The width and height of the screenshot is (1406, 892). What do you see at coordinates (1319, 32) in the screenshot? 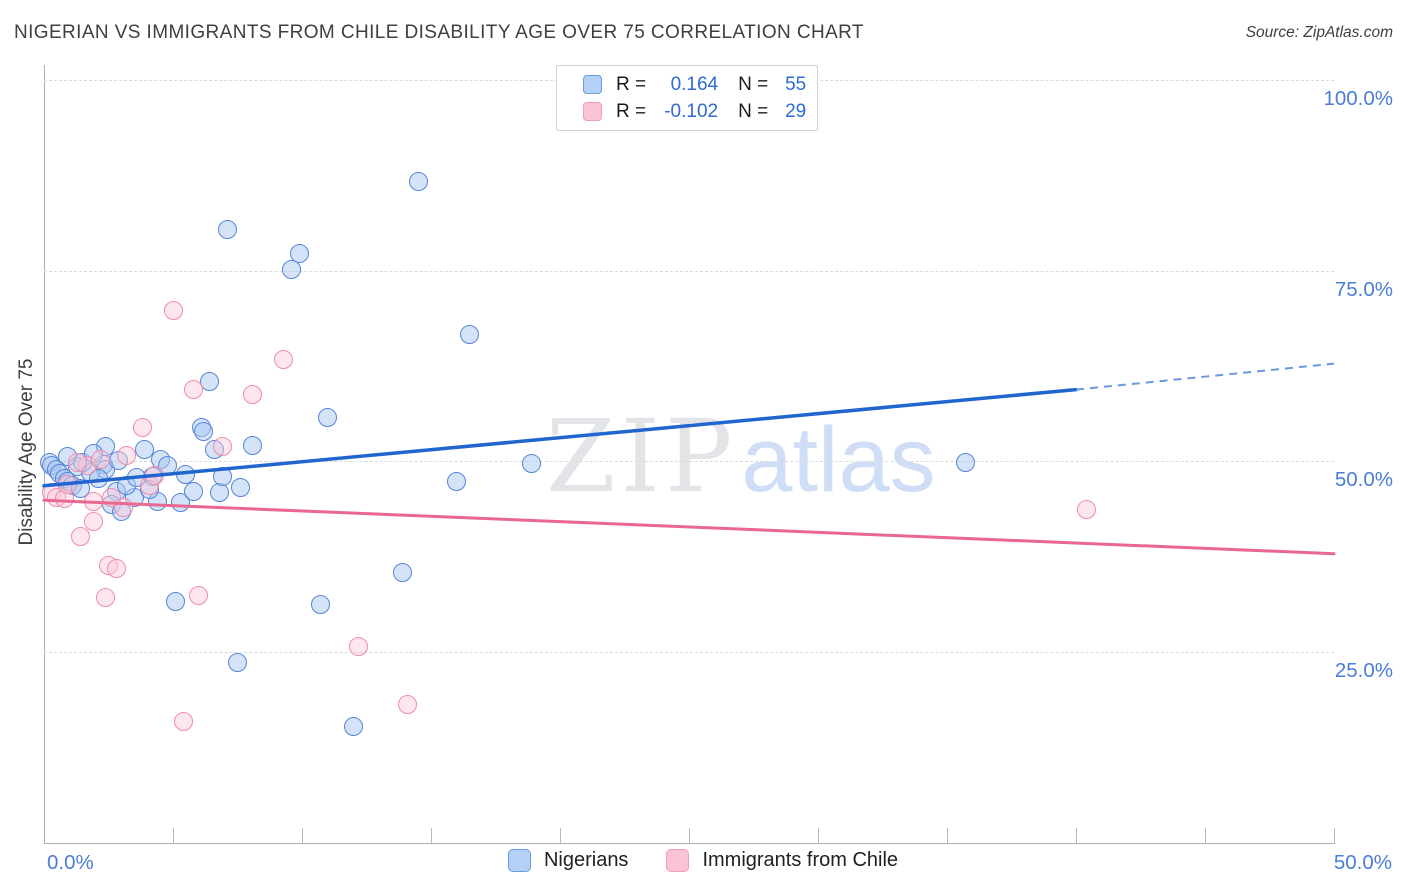
I see `source-attribution: Source: ZipAtlas.com` at bounding box center [1319, 32].